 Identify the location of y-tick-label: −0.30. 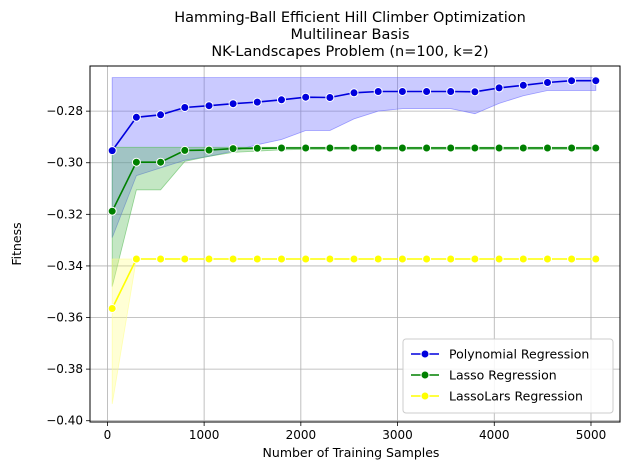
(64, 163).